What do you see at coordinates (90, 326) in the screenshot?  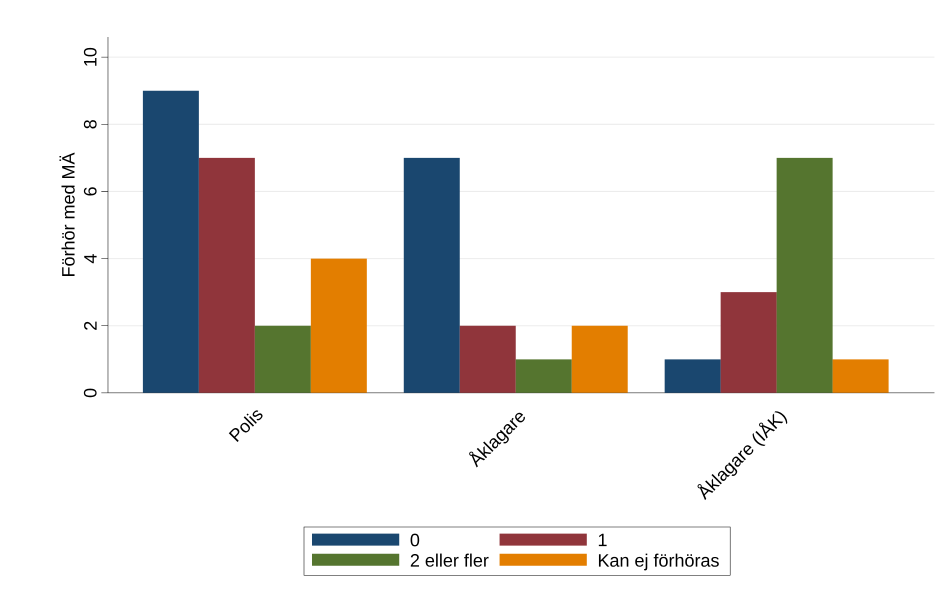 I see `y-tick-label: 2` at bounding box center [90, 326].